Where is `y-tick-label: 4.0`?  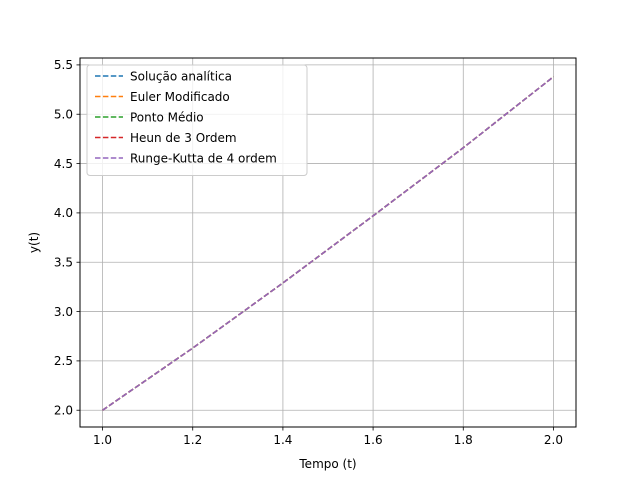 y-tick-label: 4.0 is located at coordinates (63, 213).